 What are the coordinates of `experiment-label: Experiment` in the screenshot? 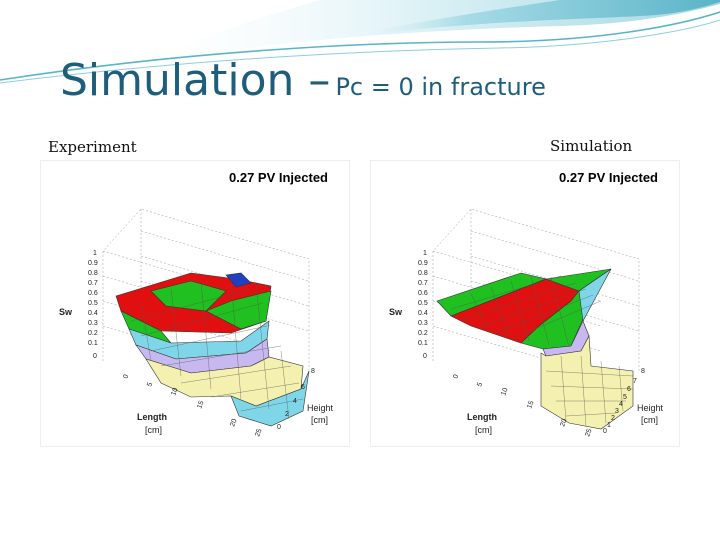 It's located at (92, 147).